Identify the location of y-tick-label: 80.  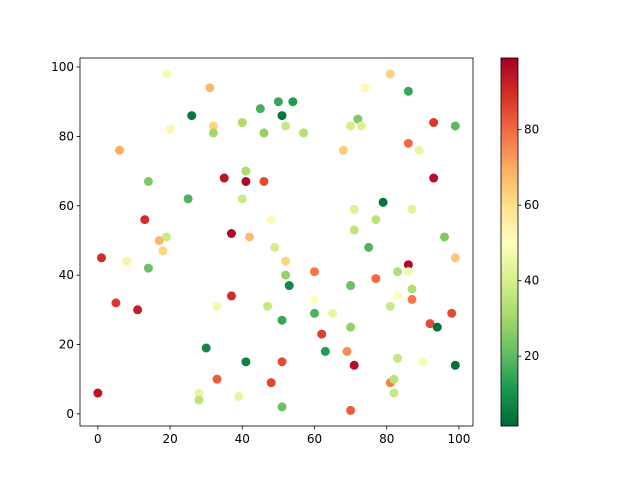
(66, 136).